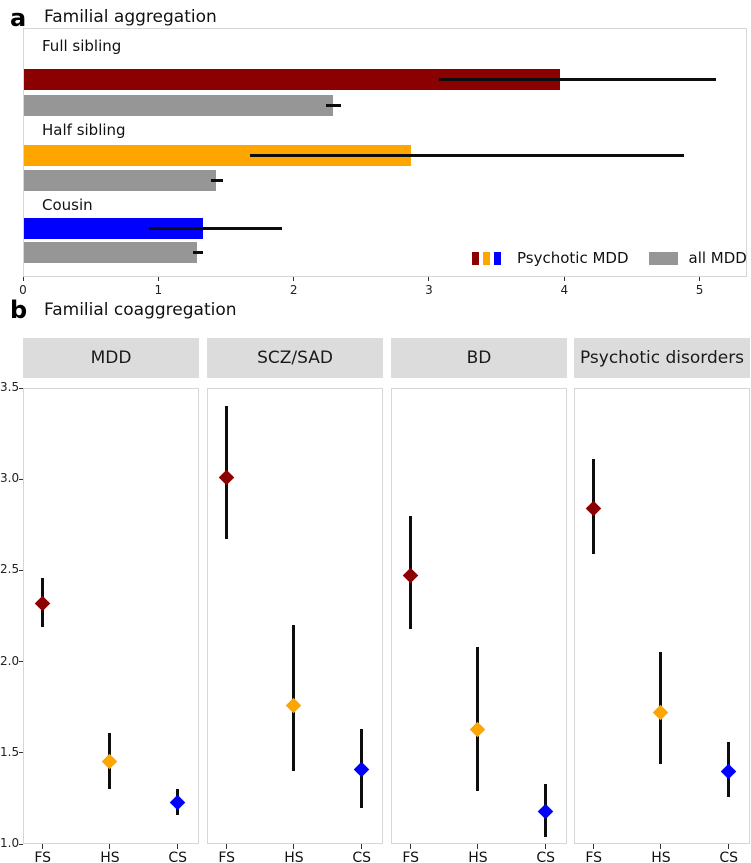 Image resolution: width=751 pixels, height=863 pixels. I want to click on x-tick-label: 5, so click(699, 290).